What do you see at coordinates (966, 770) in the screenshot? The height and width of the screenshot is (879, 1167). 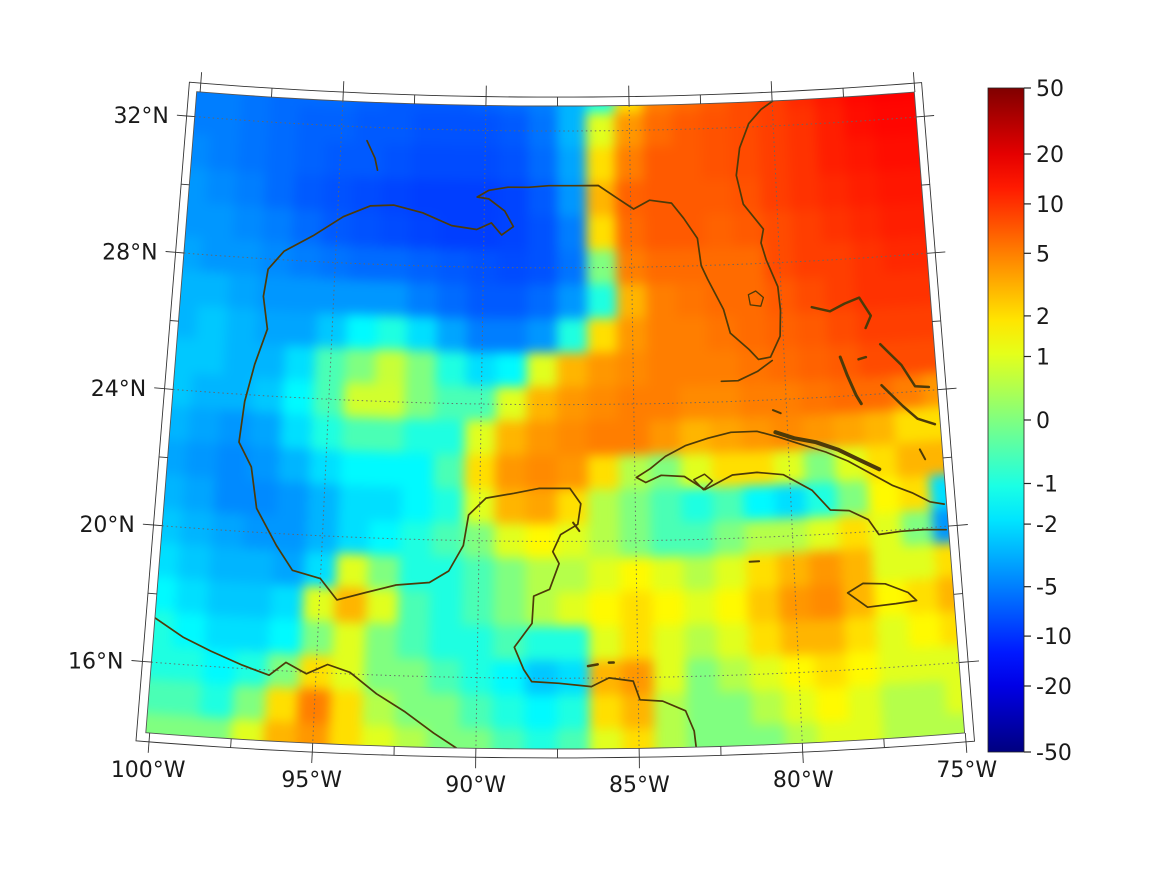 I see `x-tick-label: 75°W` at bounding box center [966, 770].